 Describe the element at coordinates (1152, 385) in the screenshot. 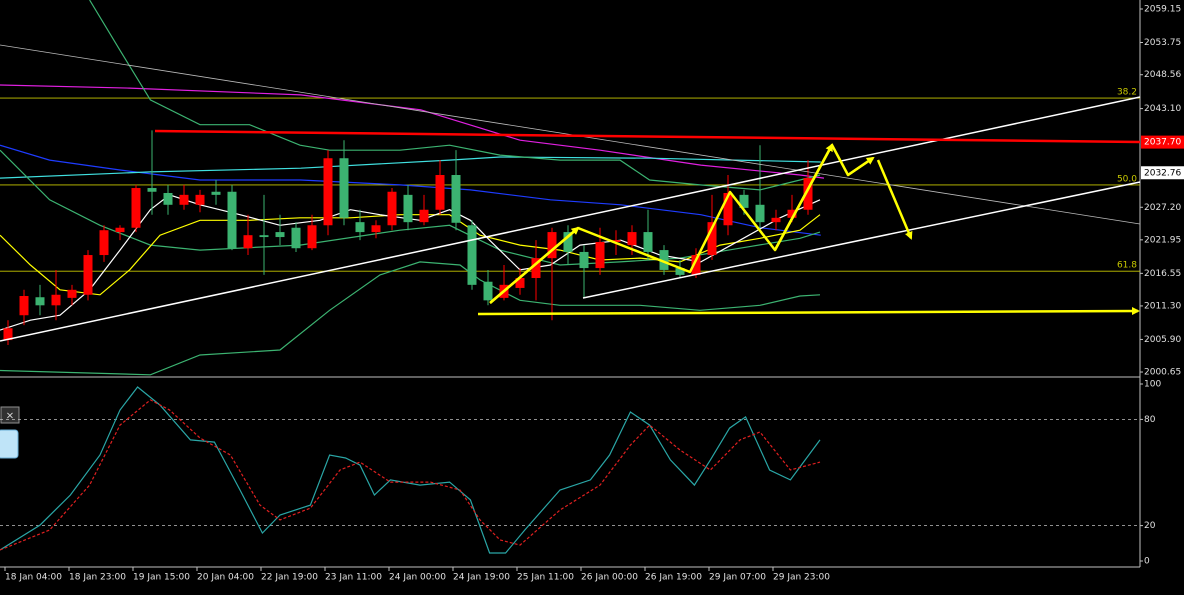

I see `y-tick-label: 100` at that location.